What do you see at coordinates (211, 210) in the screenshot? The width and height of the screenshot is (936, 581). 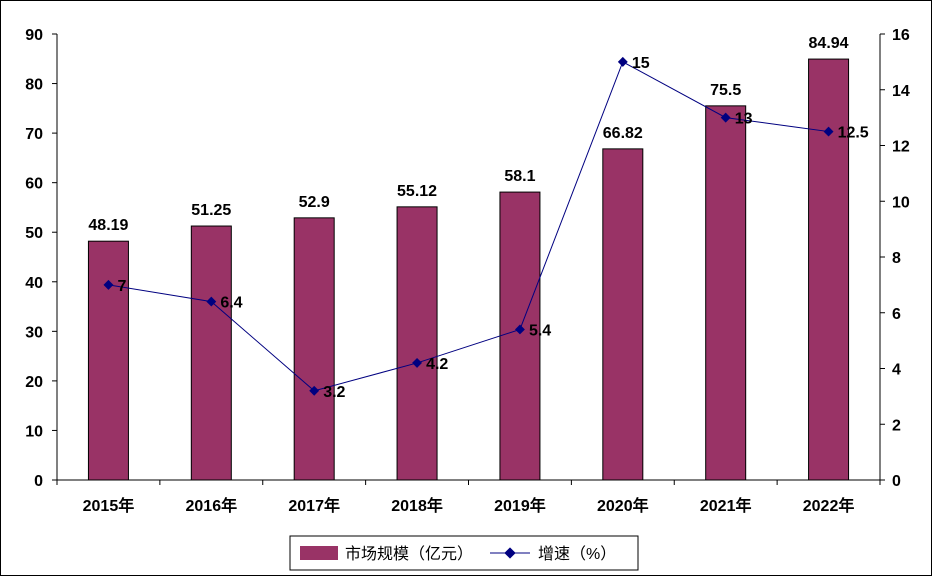 I see `bar-value-label: 51.25` at bounding box center [211, 210].